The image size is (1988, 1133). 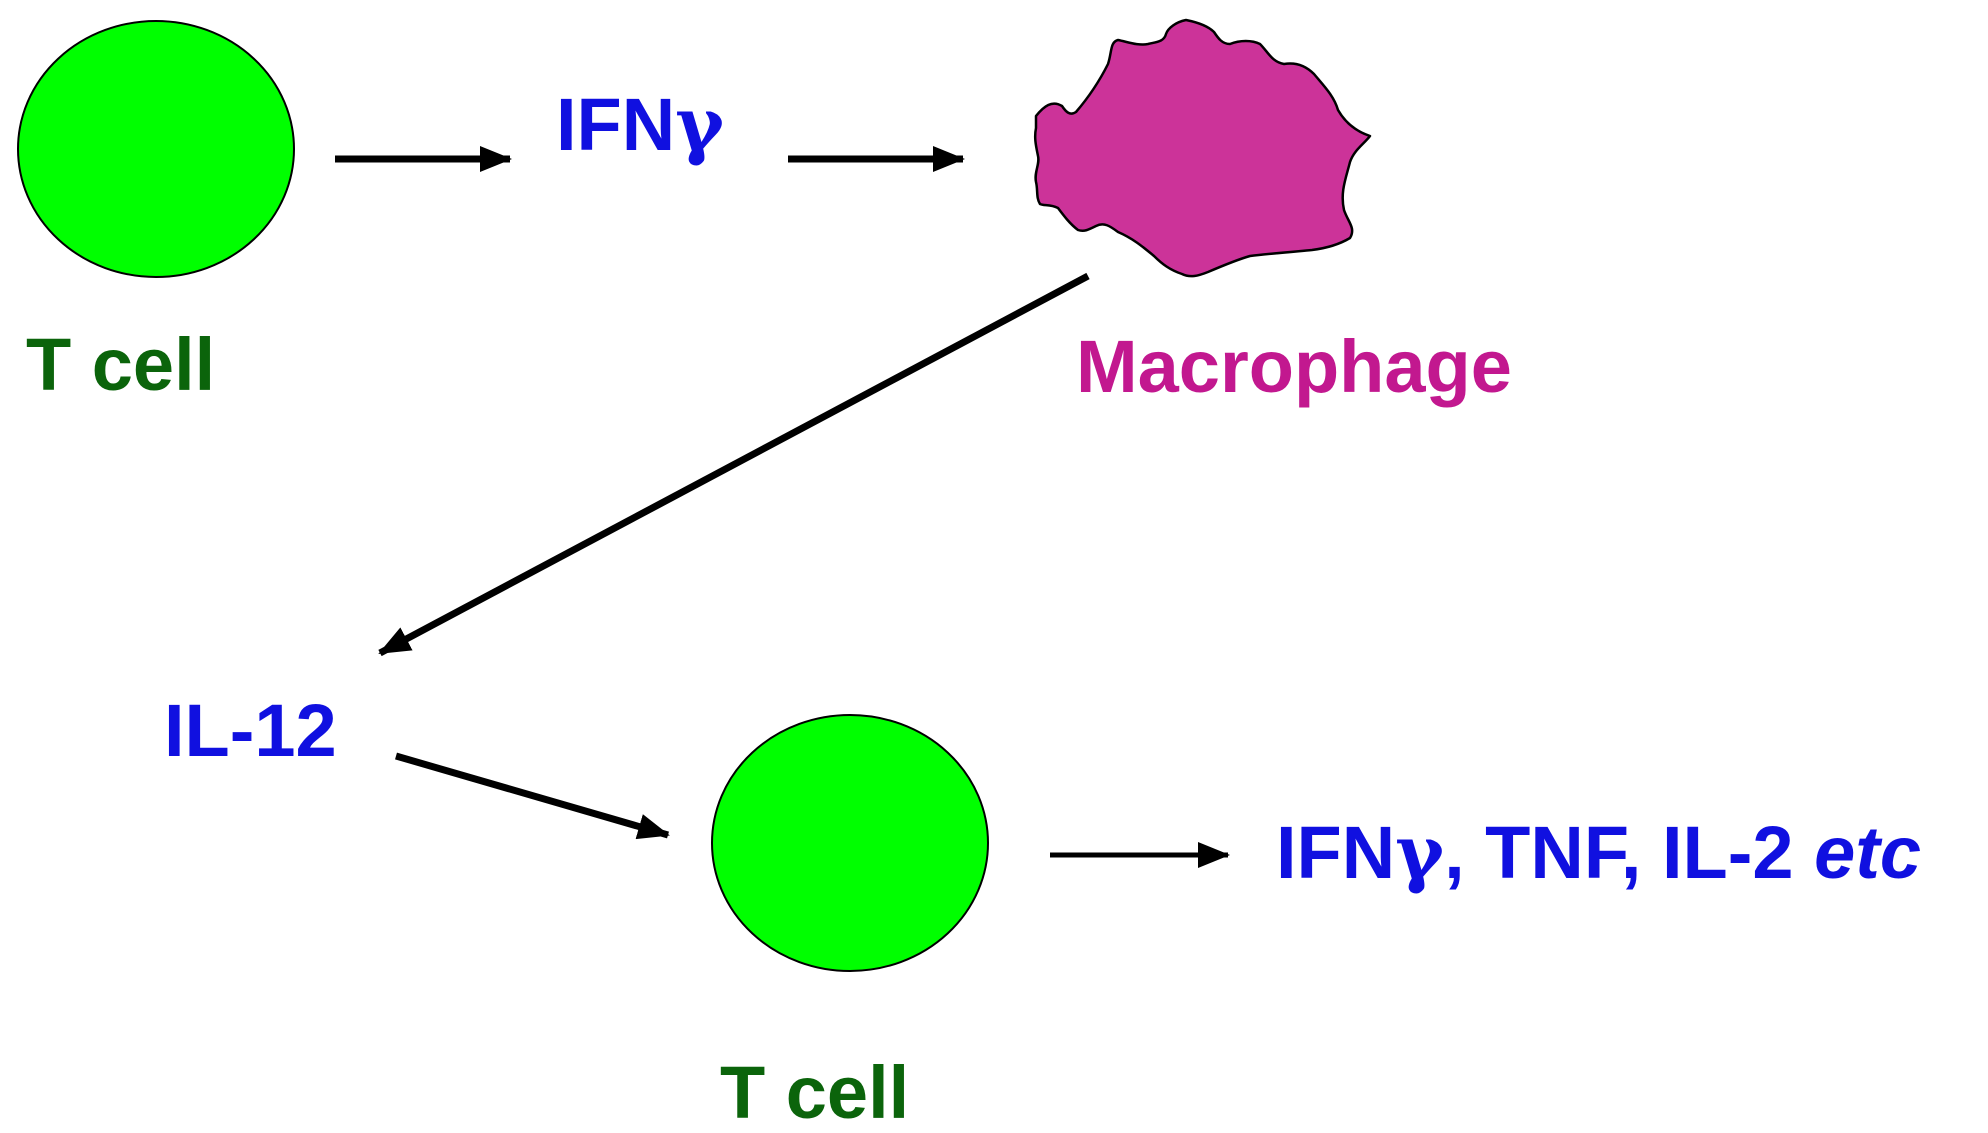 I want to click on outputs-label: IFNγ, TNF, IL-2 etc, so click(x=1598, y=853).